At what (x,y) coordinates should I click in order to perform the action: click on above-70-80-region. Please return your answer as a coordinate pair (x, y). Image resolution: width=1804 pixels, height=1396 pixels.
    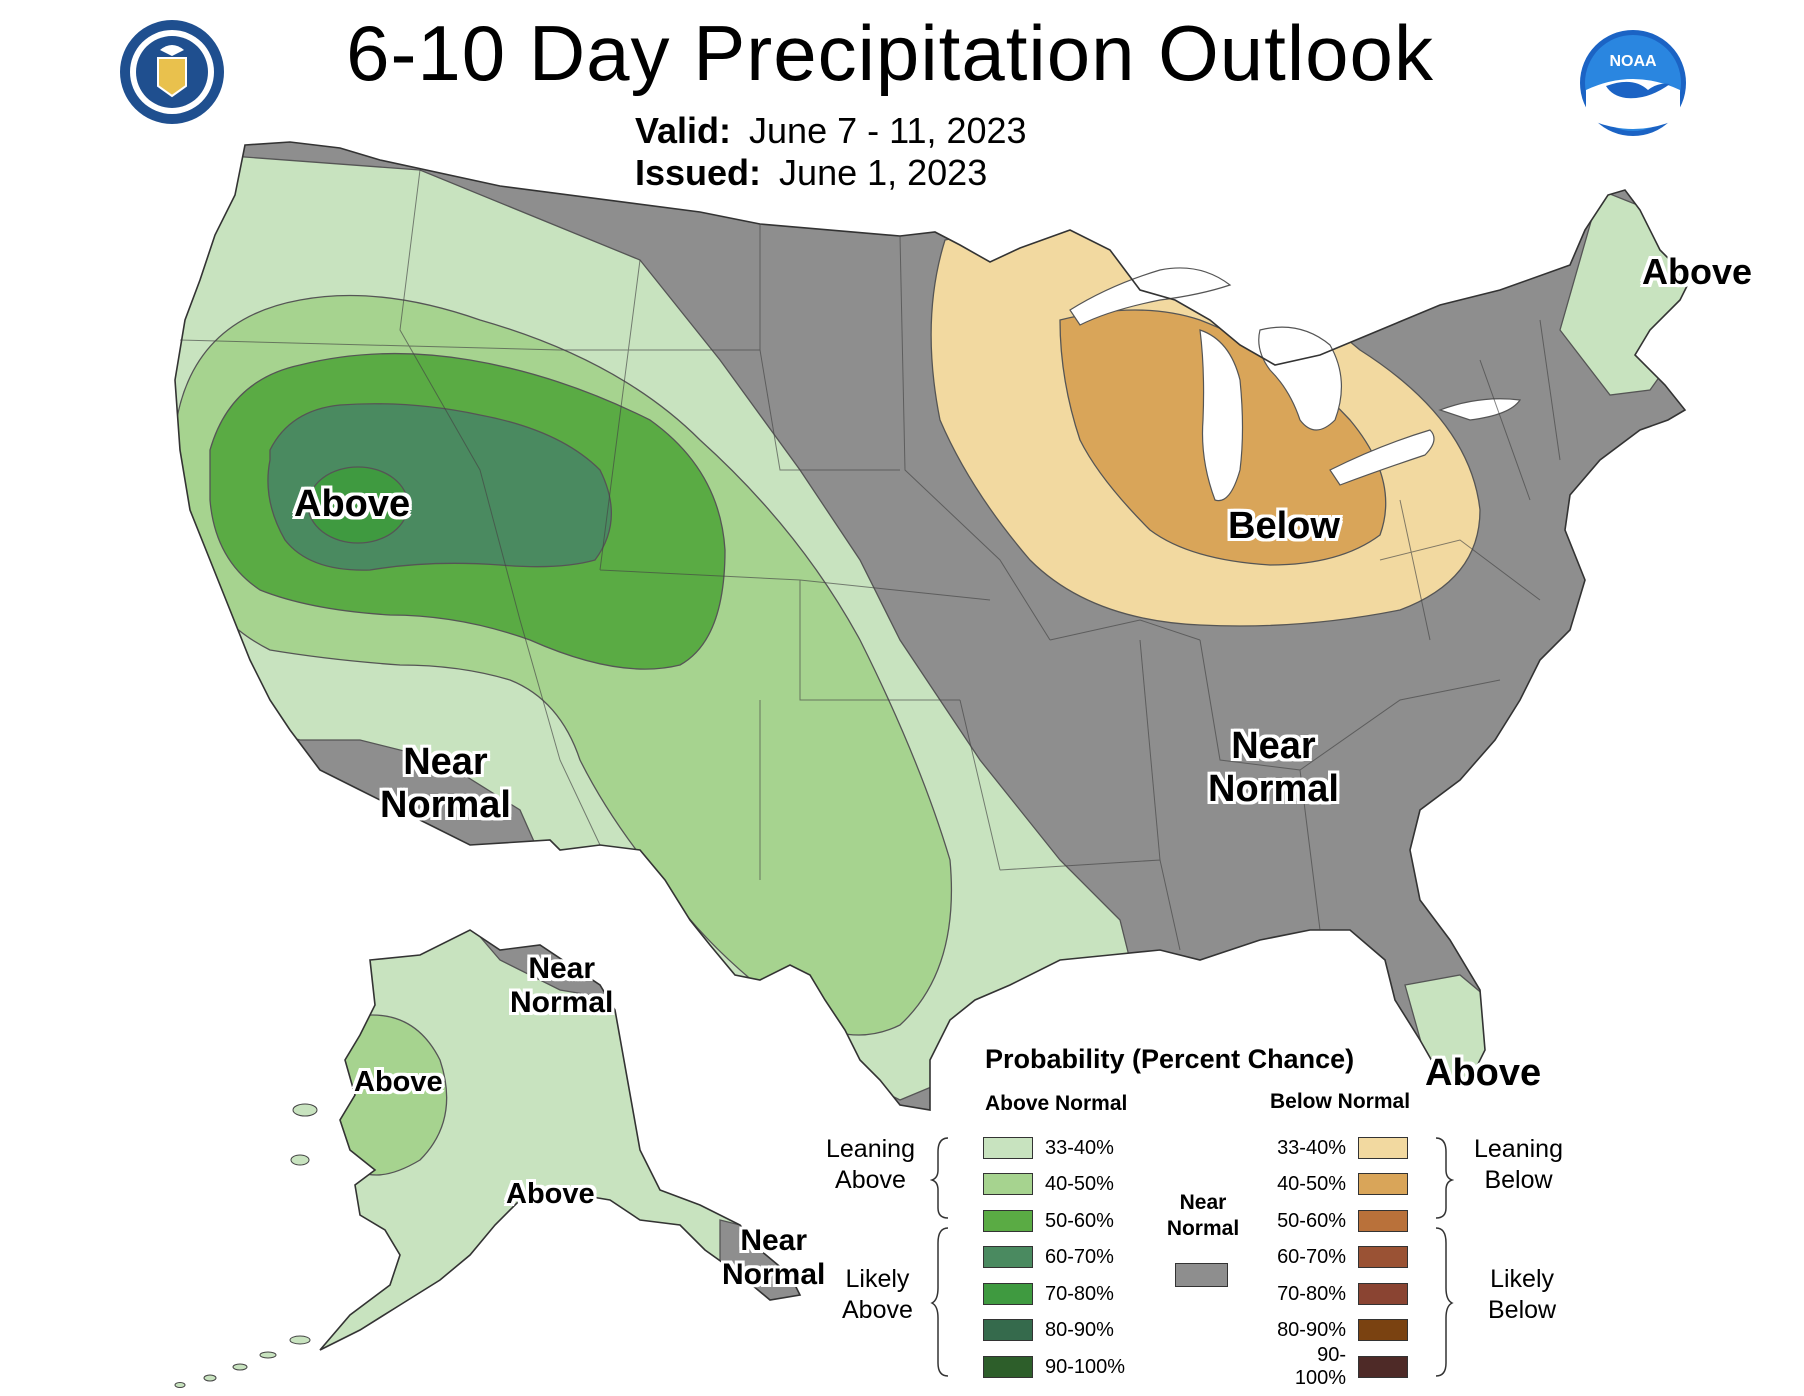
    Looking at the image, I should click on (358, 505).